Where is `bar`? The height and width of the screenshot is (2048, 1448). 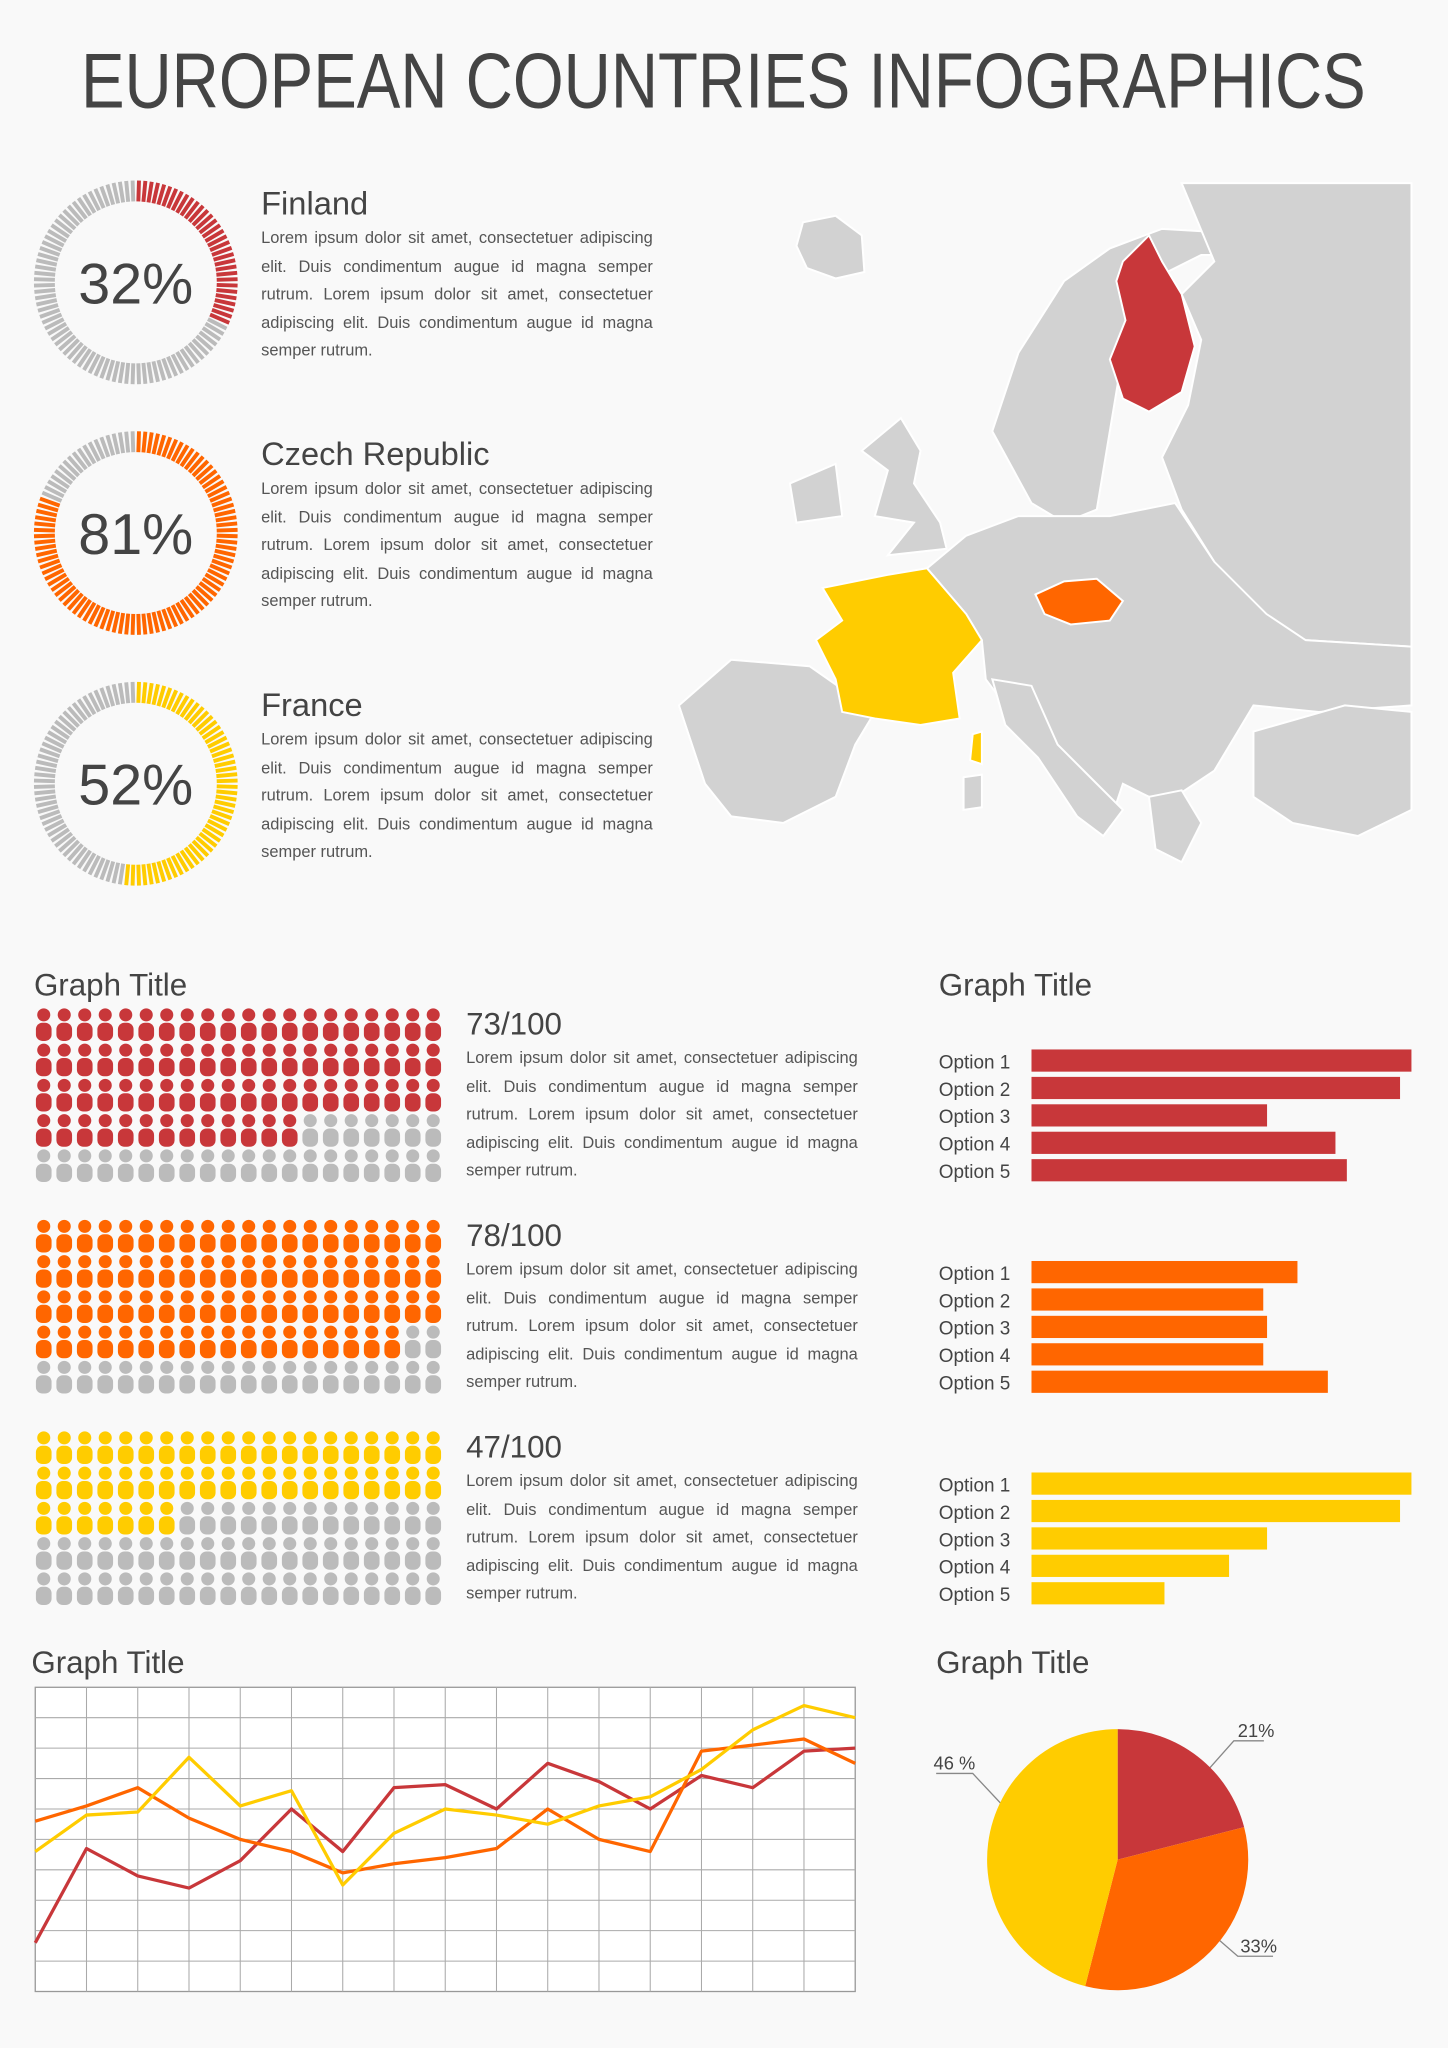 bar is located at coordinates (1130, 1565).